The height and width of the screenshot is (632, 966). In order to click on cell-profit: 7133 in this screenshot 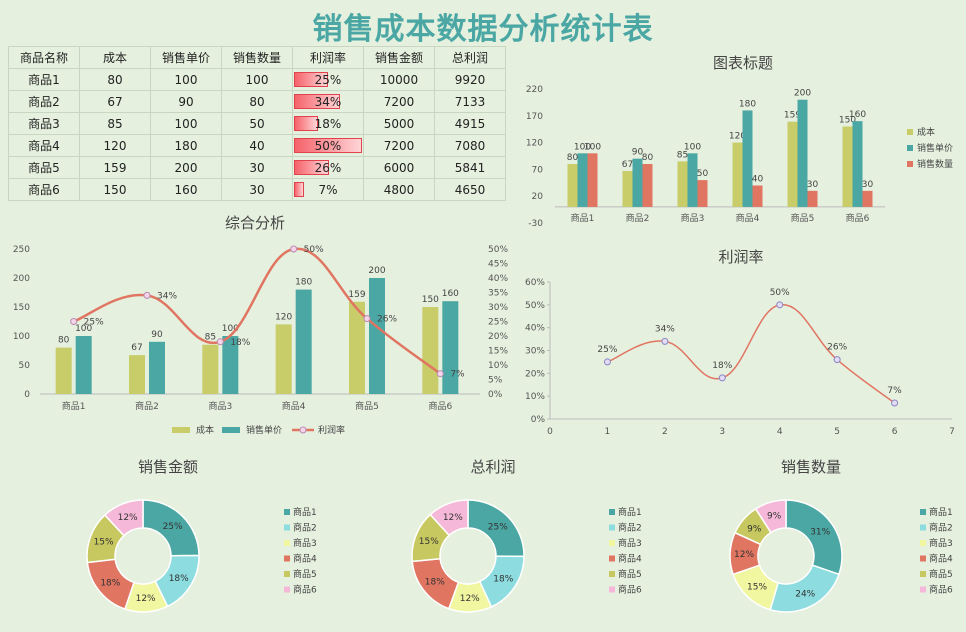, I will do `click(470, 101)`.